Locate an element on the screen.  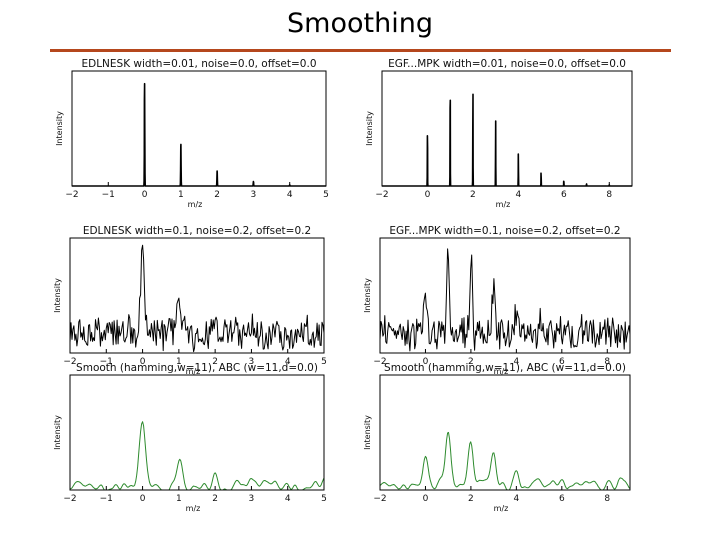
series-line-right-smooth is located at coordinates (505, 461).